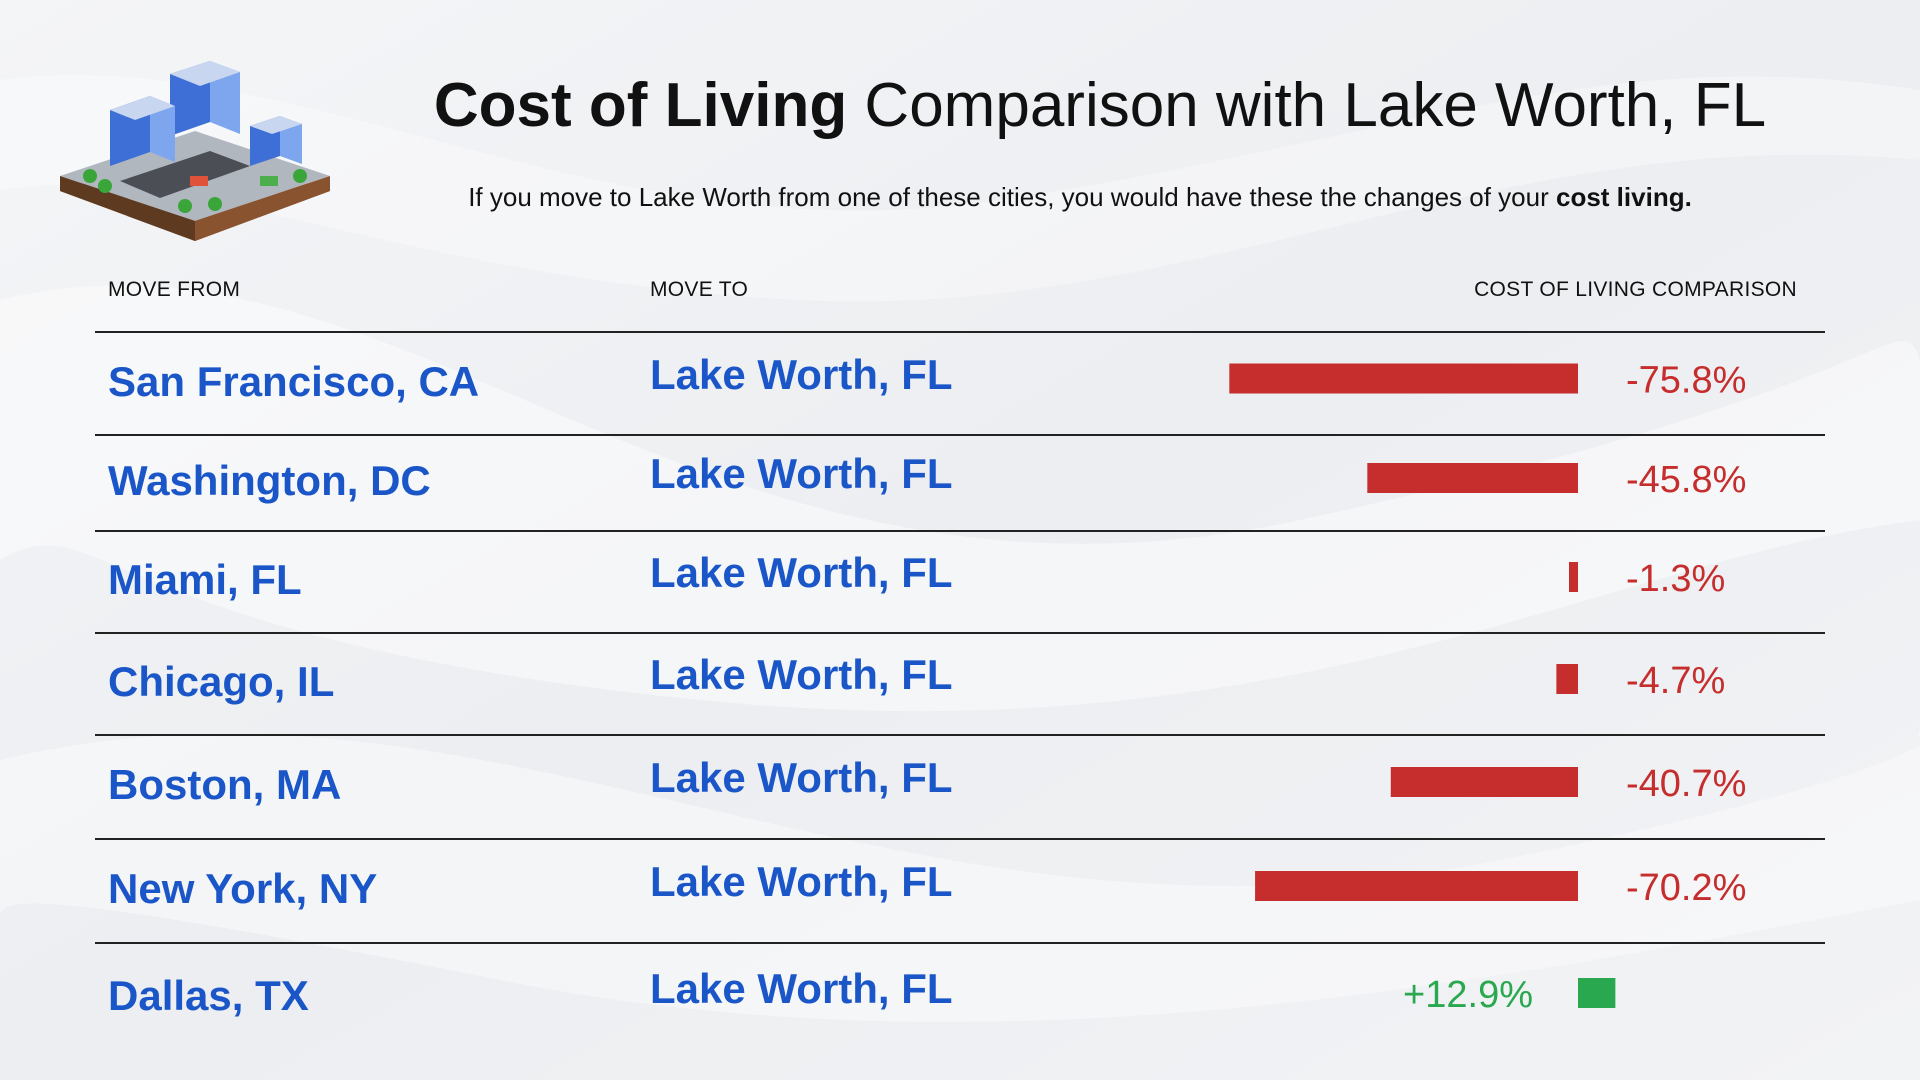 The height and width of the screenshot is (1080, 1920). What do you see at coordinates (269, 480) in the screenshot?
I see `move-from-city: Washington, DC` at bounding box center [269, 480].